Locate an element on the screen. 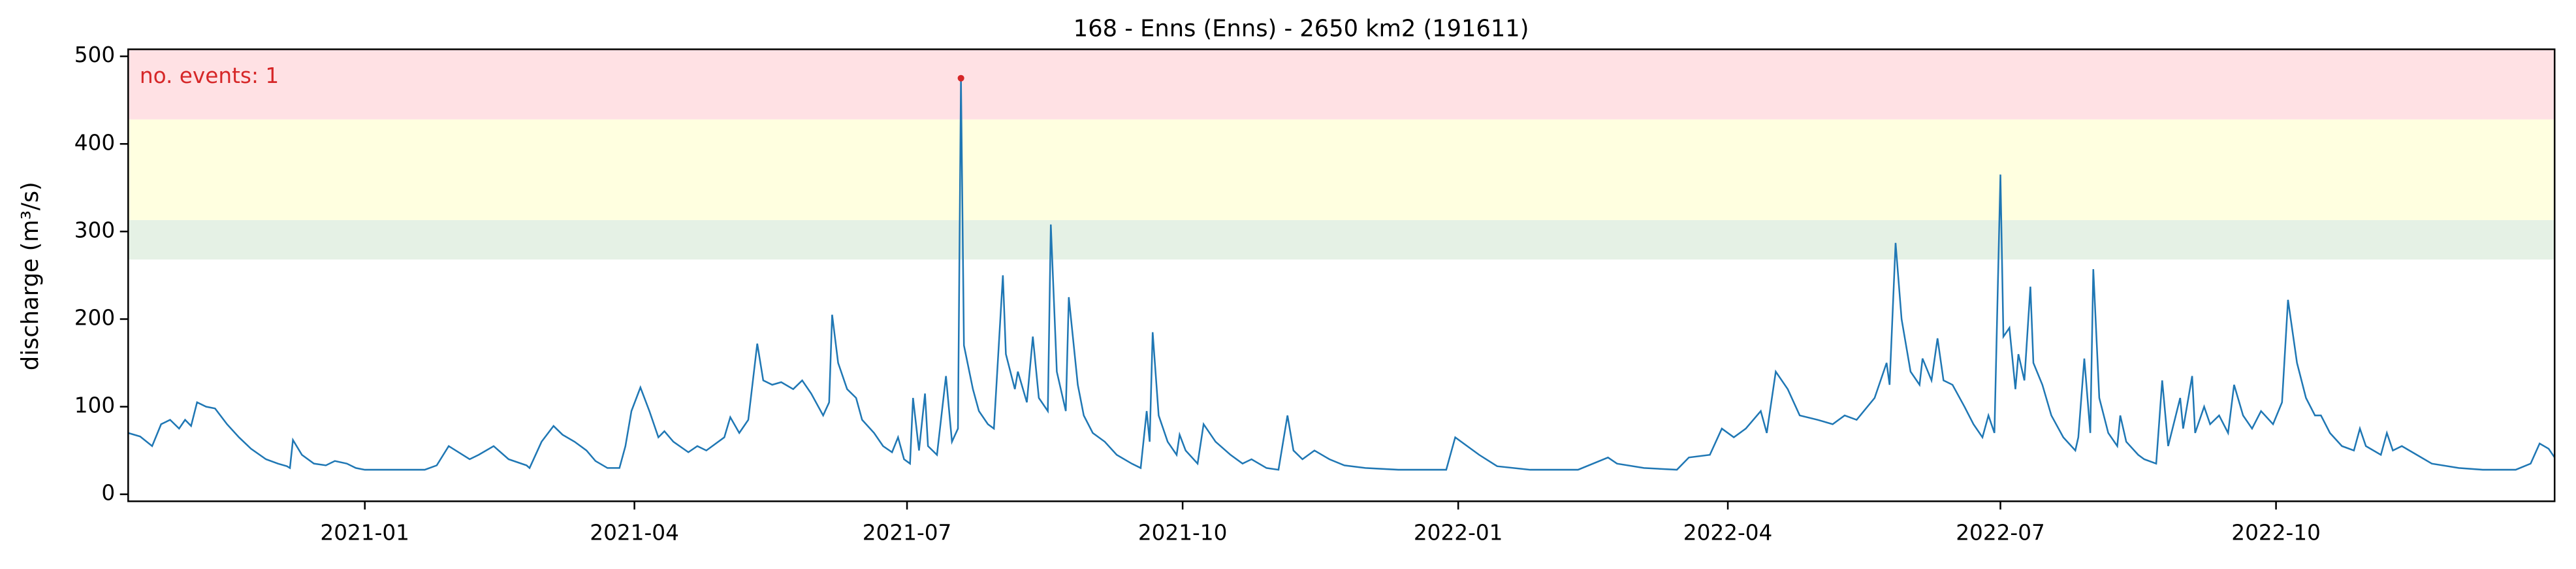 The height and width of the screenshot is (569, 2576). annotation: no. events: 1 is located at coordinates (209, 75).